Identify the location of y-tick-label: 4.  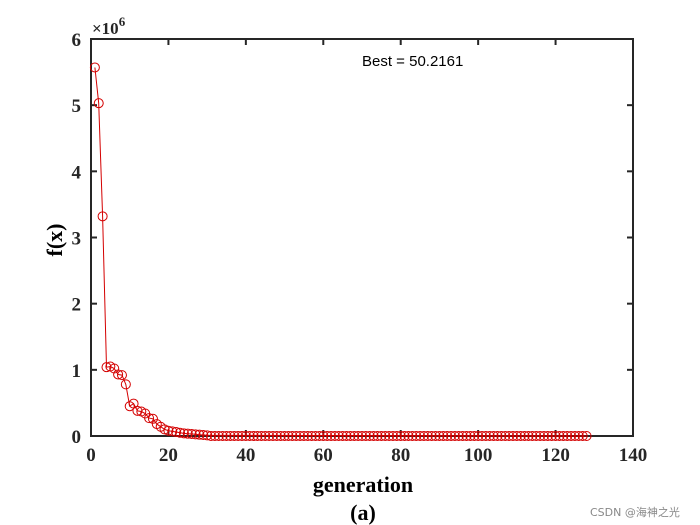
(77, 172).